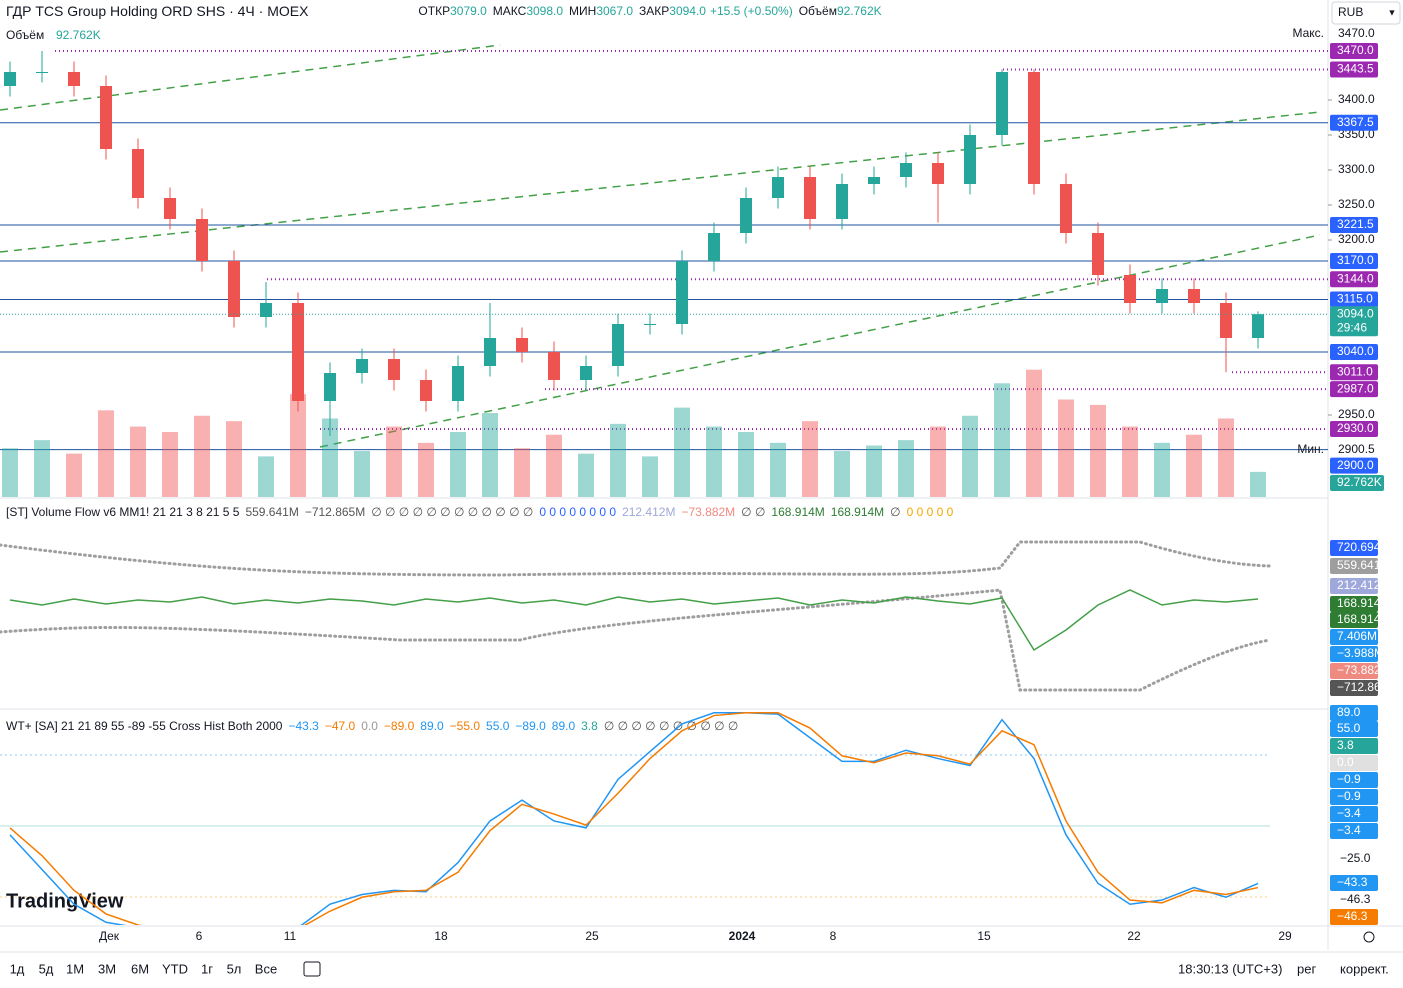  I want to click on range-button: 5л, so click(234, 968).